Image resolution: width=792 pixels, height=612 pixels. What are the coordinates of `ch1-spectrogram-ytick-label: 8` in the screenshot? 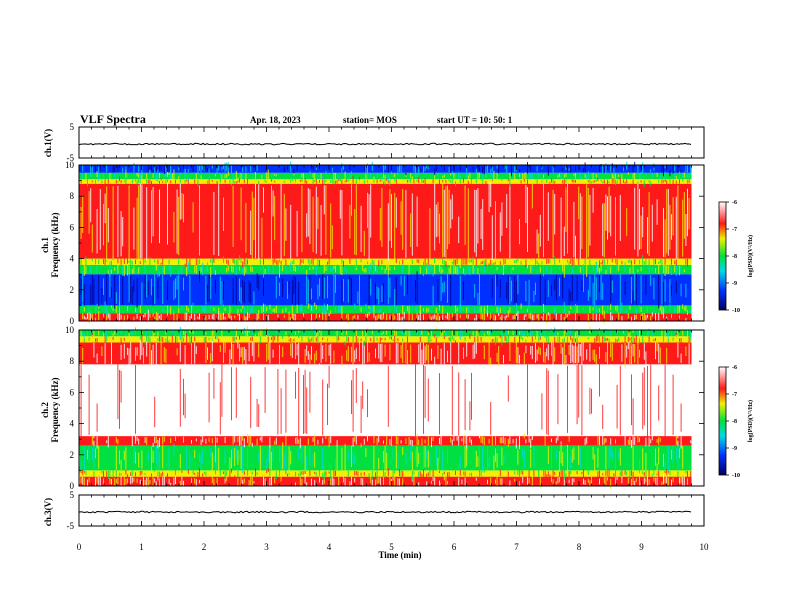 It's located at (72, 196).